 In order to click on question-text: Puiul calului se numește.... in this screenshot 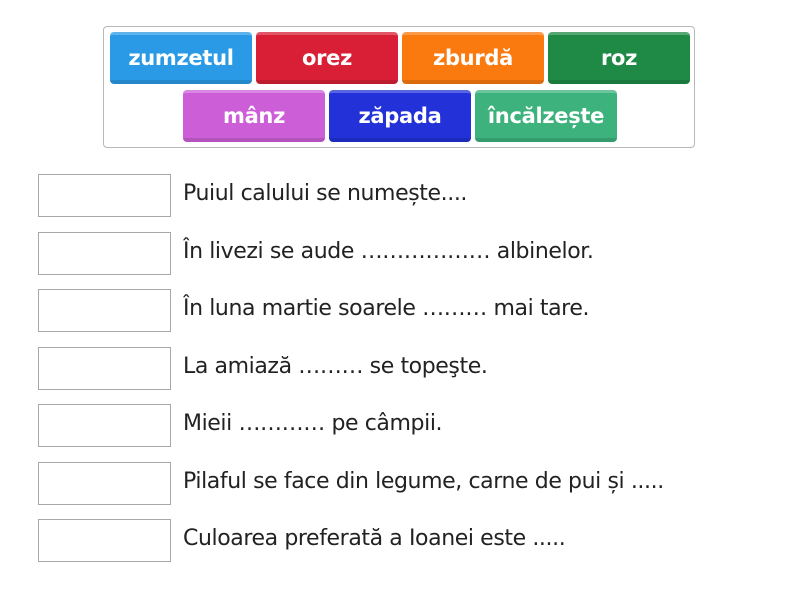, I will do `click(325, 193)`.